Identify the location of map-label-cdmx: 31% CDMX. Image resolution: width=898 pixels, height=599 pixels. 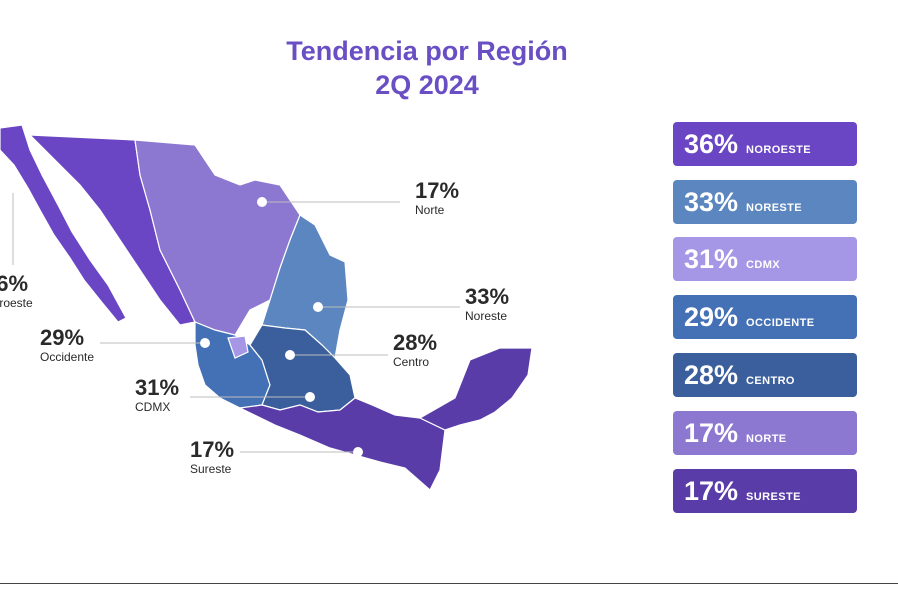
(157, 395).